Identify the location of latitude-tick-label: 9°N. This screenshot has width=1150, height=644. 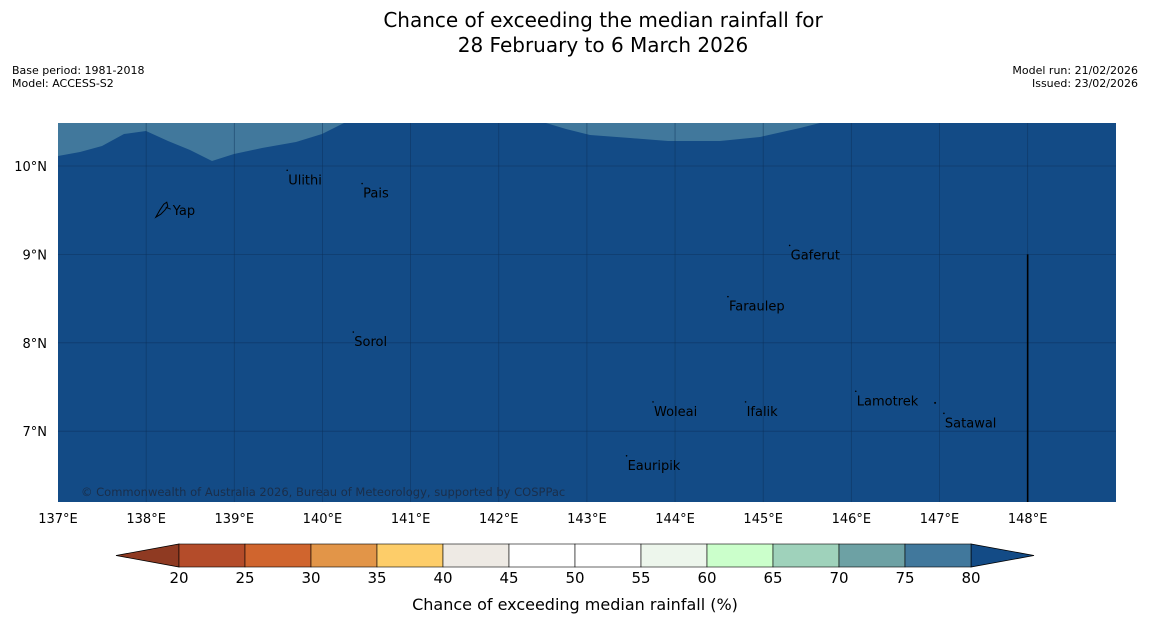
(35, 255).